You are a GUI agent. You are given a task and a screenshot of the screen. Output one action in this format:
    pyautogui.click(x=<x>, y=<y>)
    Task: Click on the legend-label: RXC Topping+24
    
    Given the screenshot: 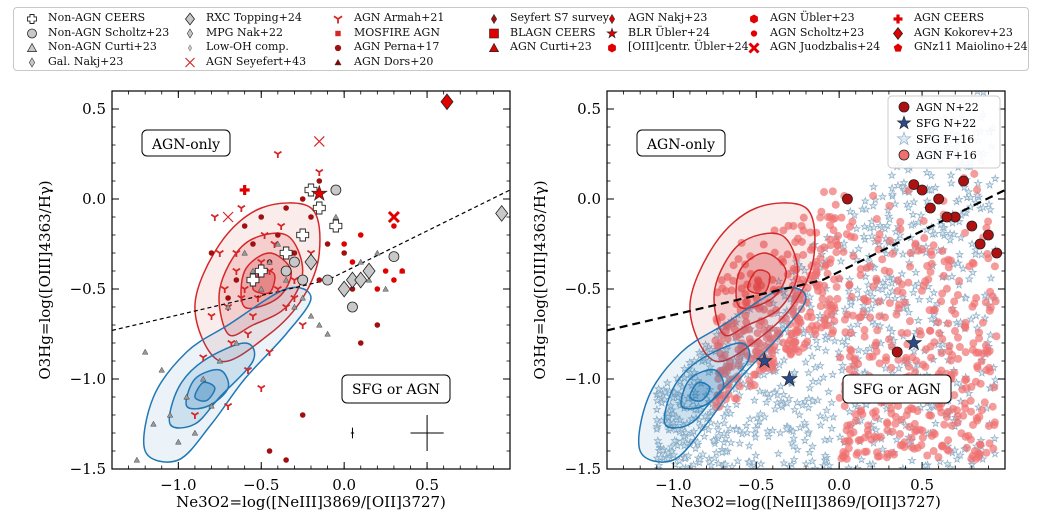 What is the action you would take?
    pyautogui.click(x=254, y=17)
    